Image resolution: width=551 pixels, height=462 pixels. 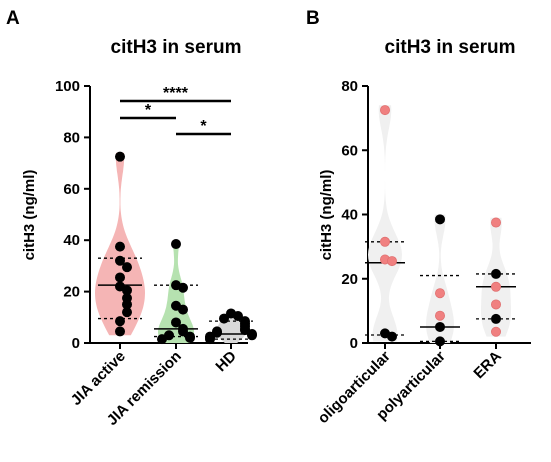 I want to click on panel-b-title: citH3 in serum, so click(x=450, y=47).